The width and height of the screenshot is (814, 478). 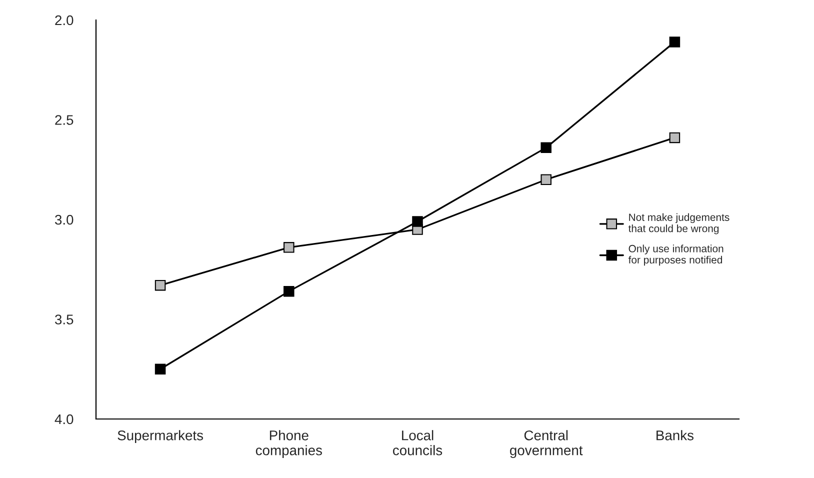 I want to click on x-tick-label: Phone companies, so click(x=289, y=444).